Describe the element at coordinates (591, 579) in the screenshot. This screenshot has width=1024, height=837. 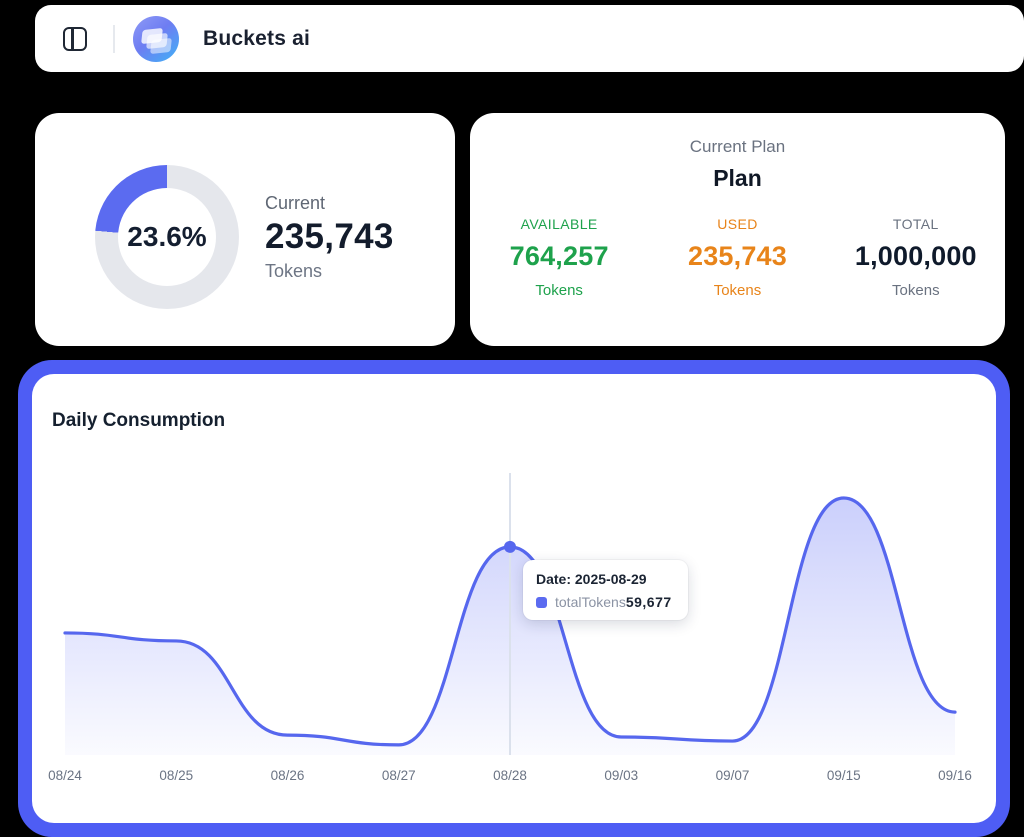
I see `tooltip-date: Date: 2025-08-29` at that location.